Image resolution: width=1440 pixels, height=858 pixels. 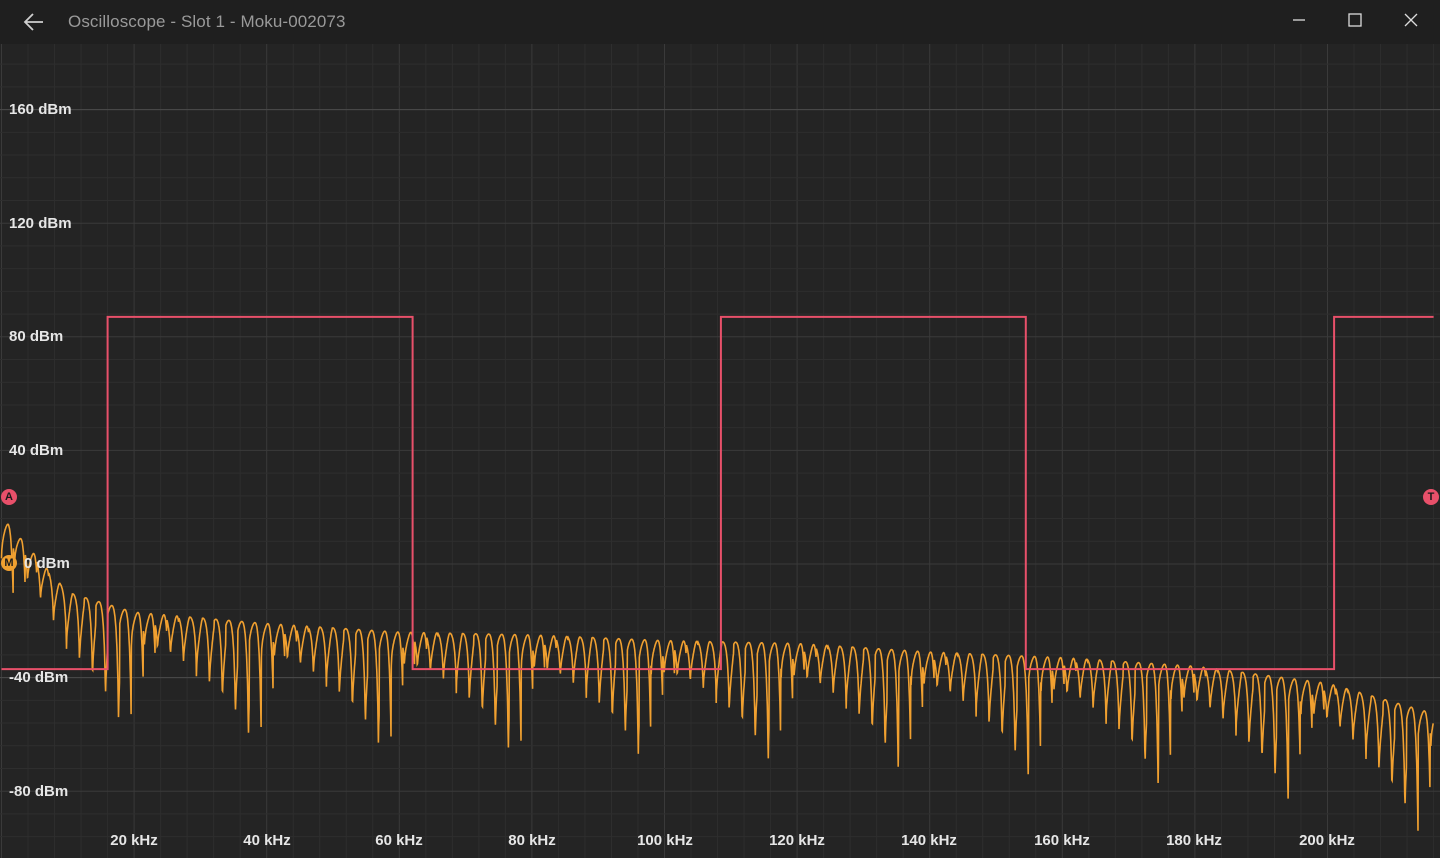 I want to click on channel-m-offset-marker: M, so click(x=9, y=563).